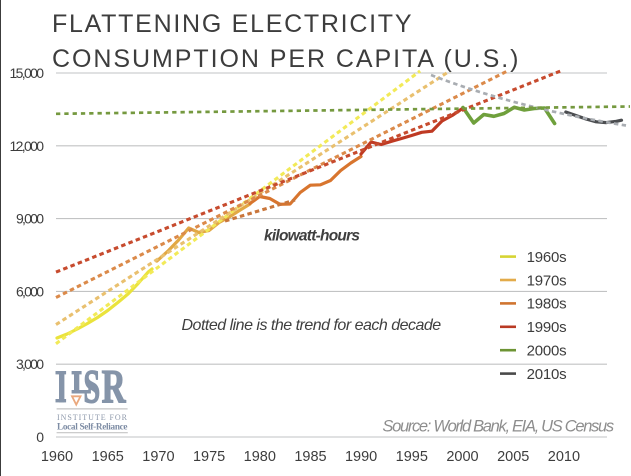 This screenshot has width=631, height=476. I want to click on svg-text: 2010s, so click(547, 374).